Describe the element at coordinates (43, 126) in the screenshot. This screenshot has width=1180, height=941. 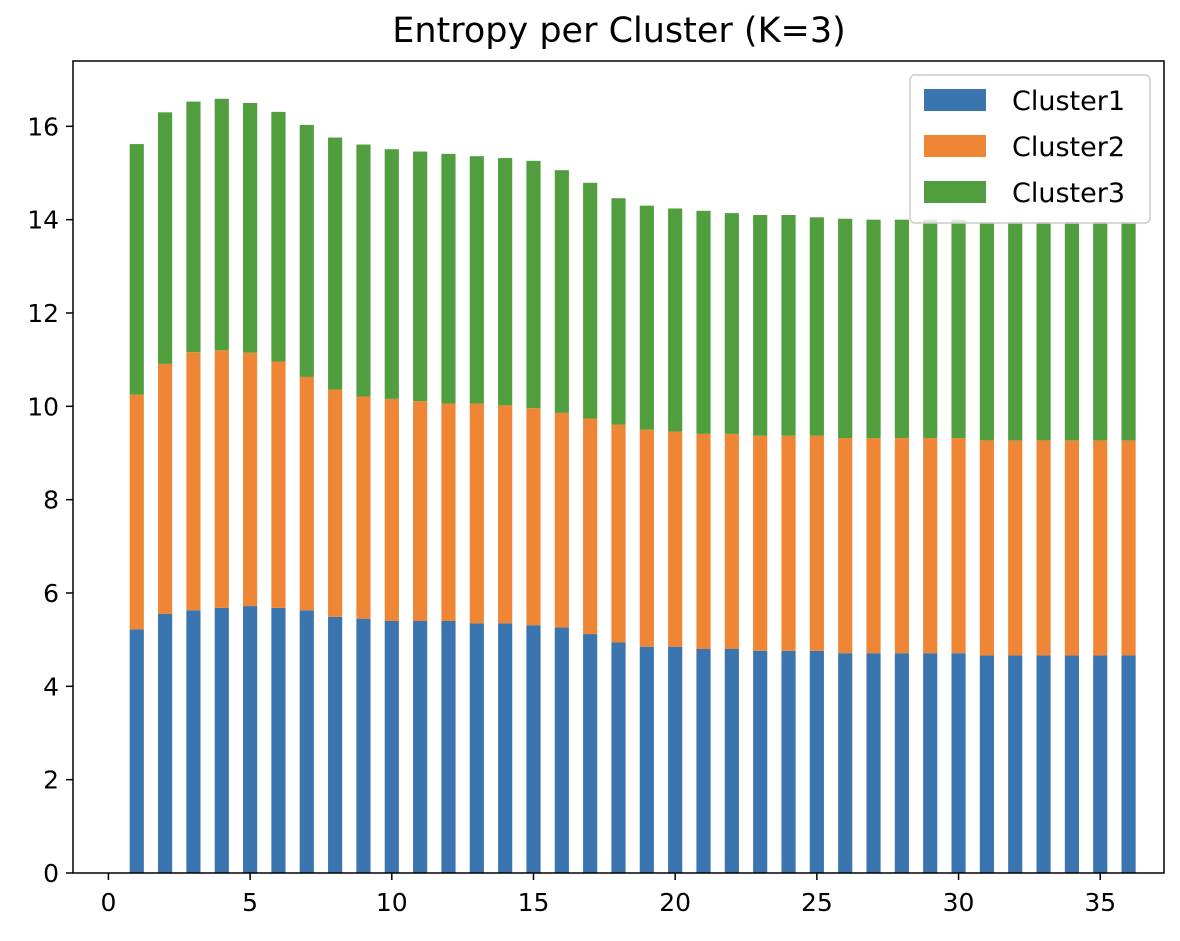
I see `y-tick-label: 16` at that location.